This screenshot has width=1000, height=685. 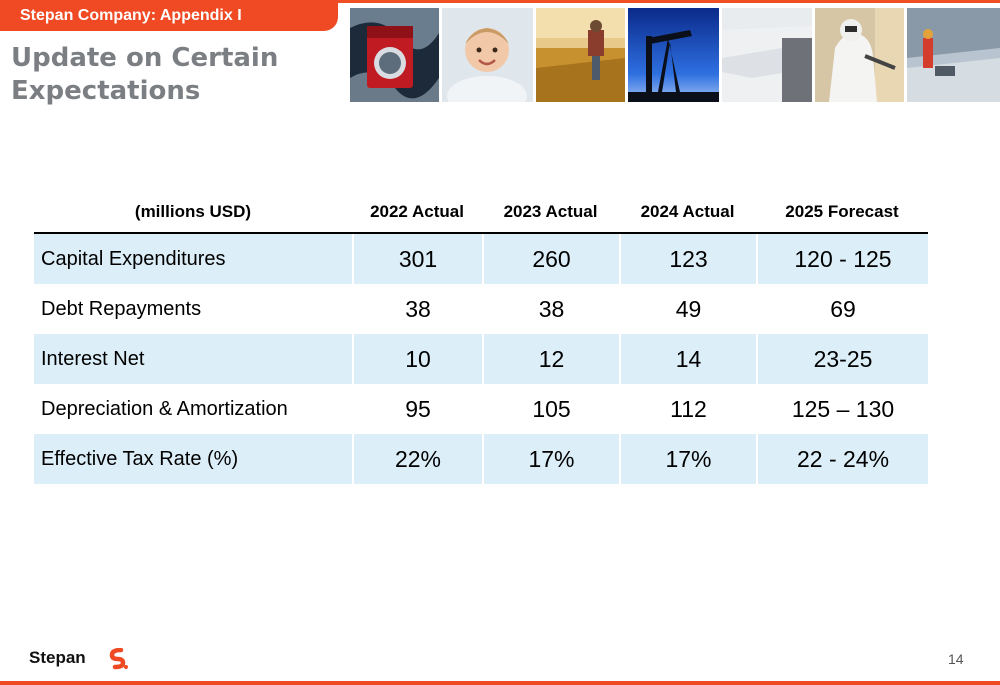 I want to click on floor-construction-photo, so click(x=953, y=55).